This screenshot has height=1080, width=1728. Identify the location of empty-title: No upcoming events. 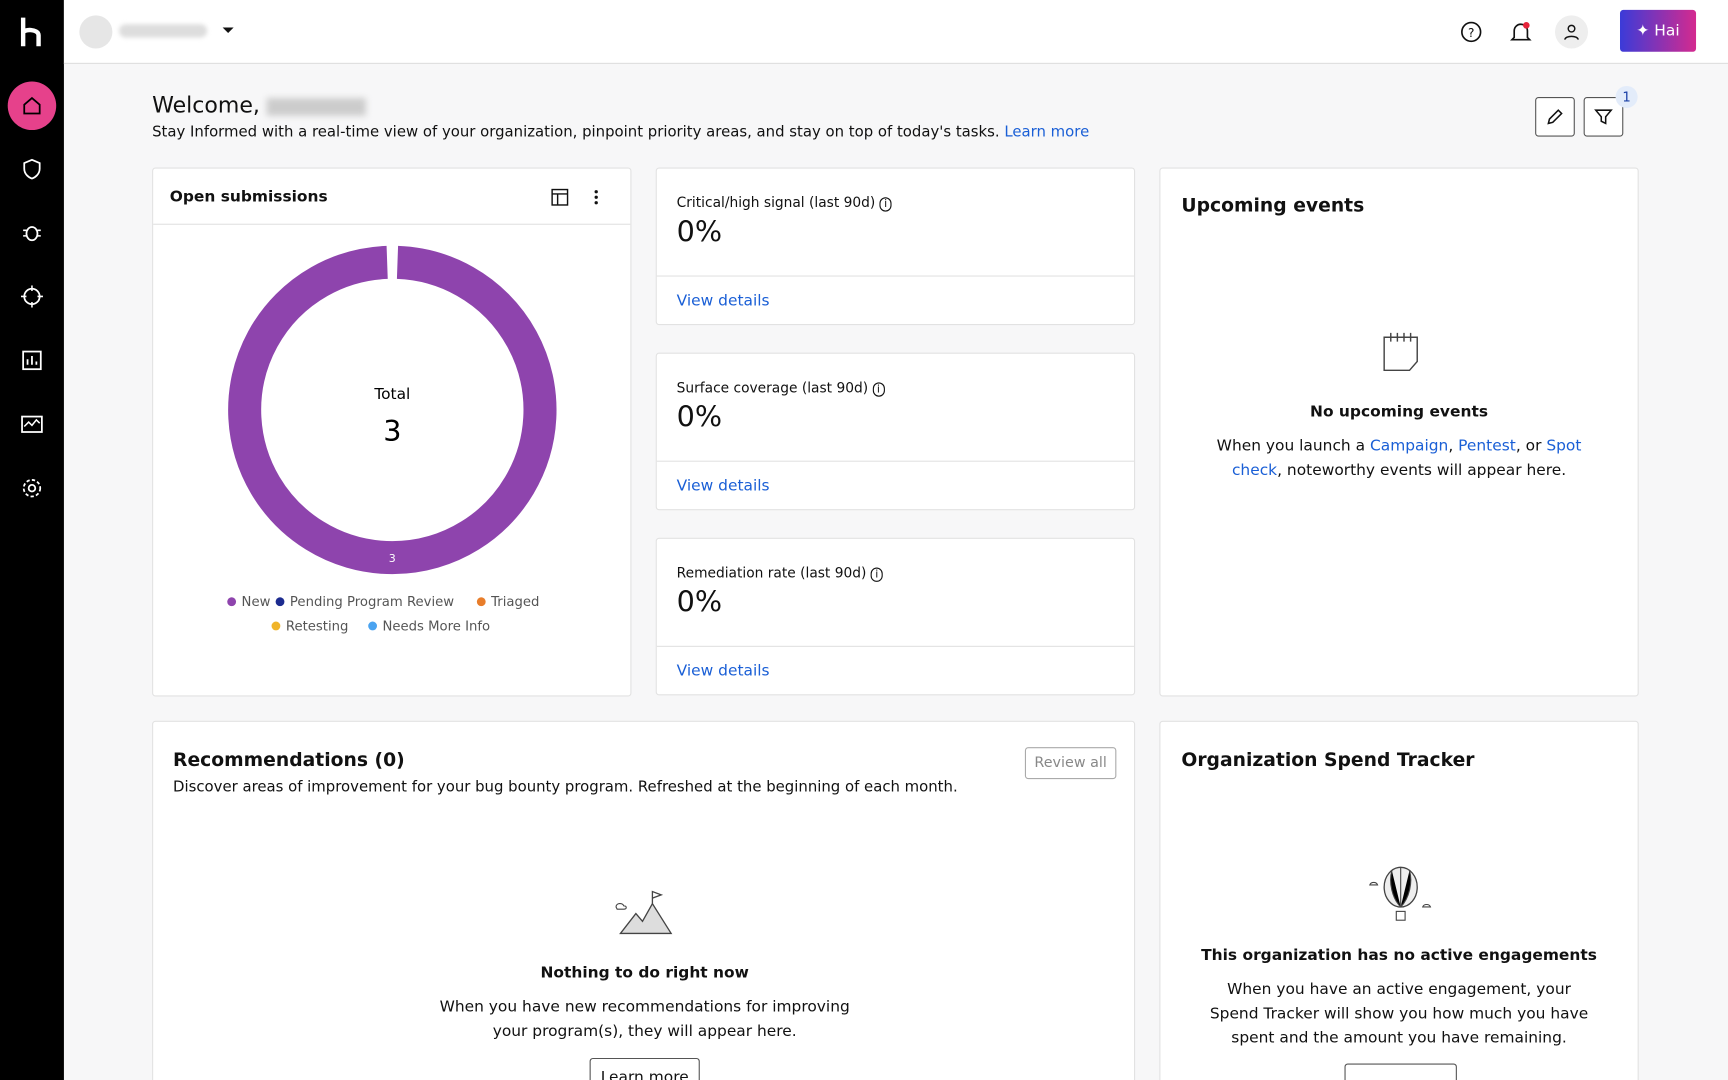
(1399, 412).